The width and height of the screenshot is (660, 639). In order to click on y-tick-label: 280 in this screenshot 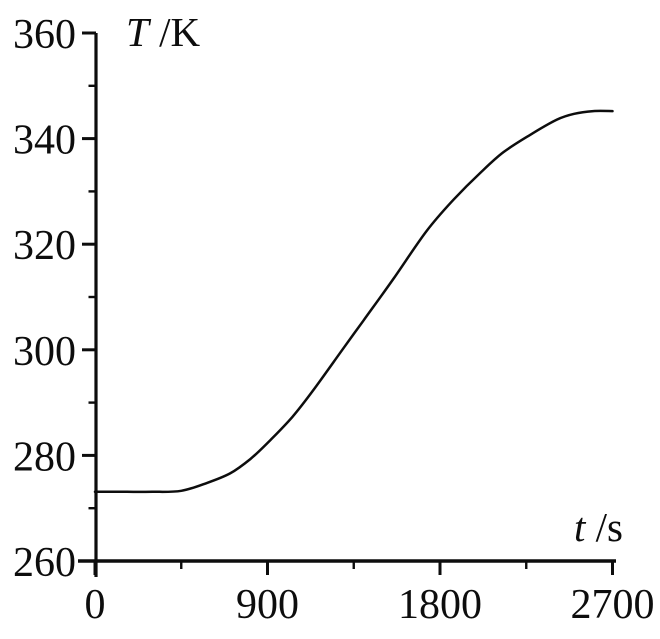, I will do `click(44, 457)`.